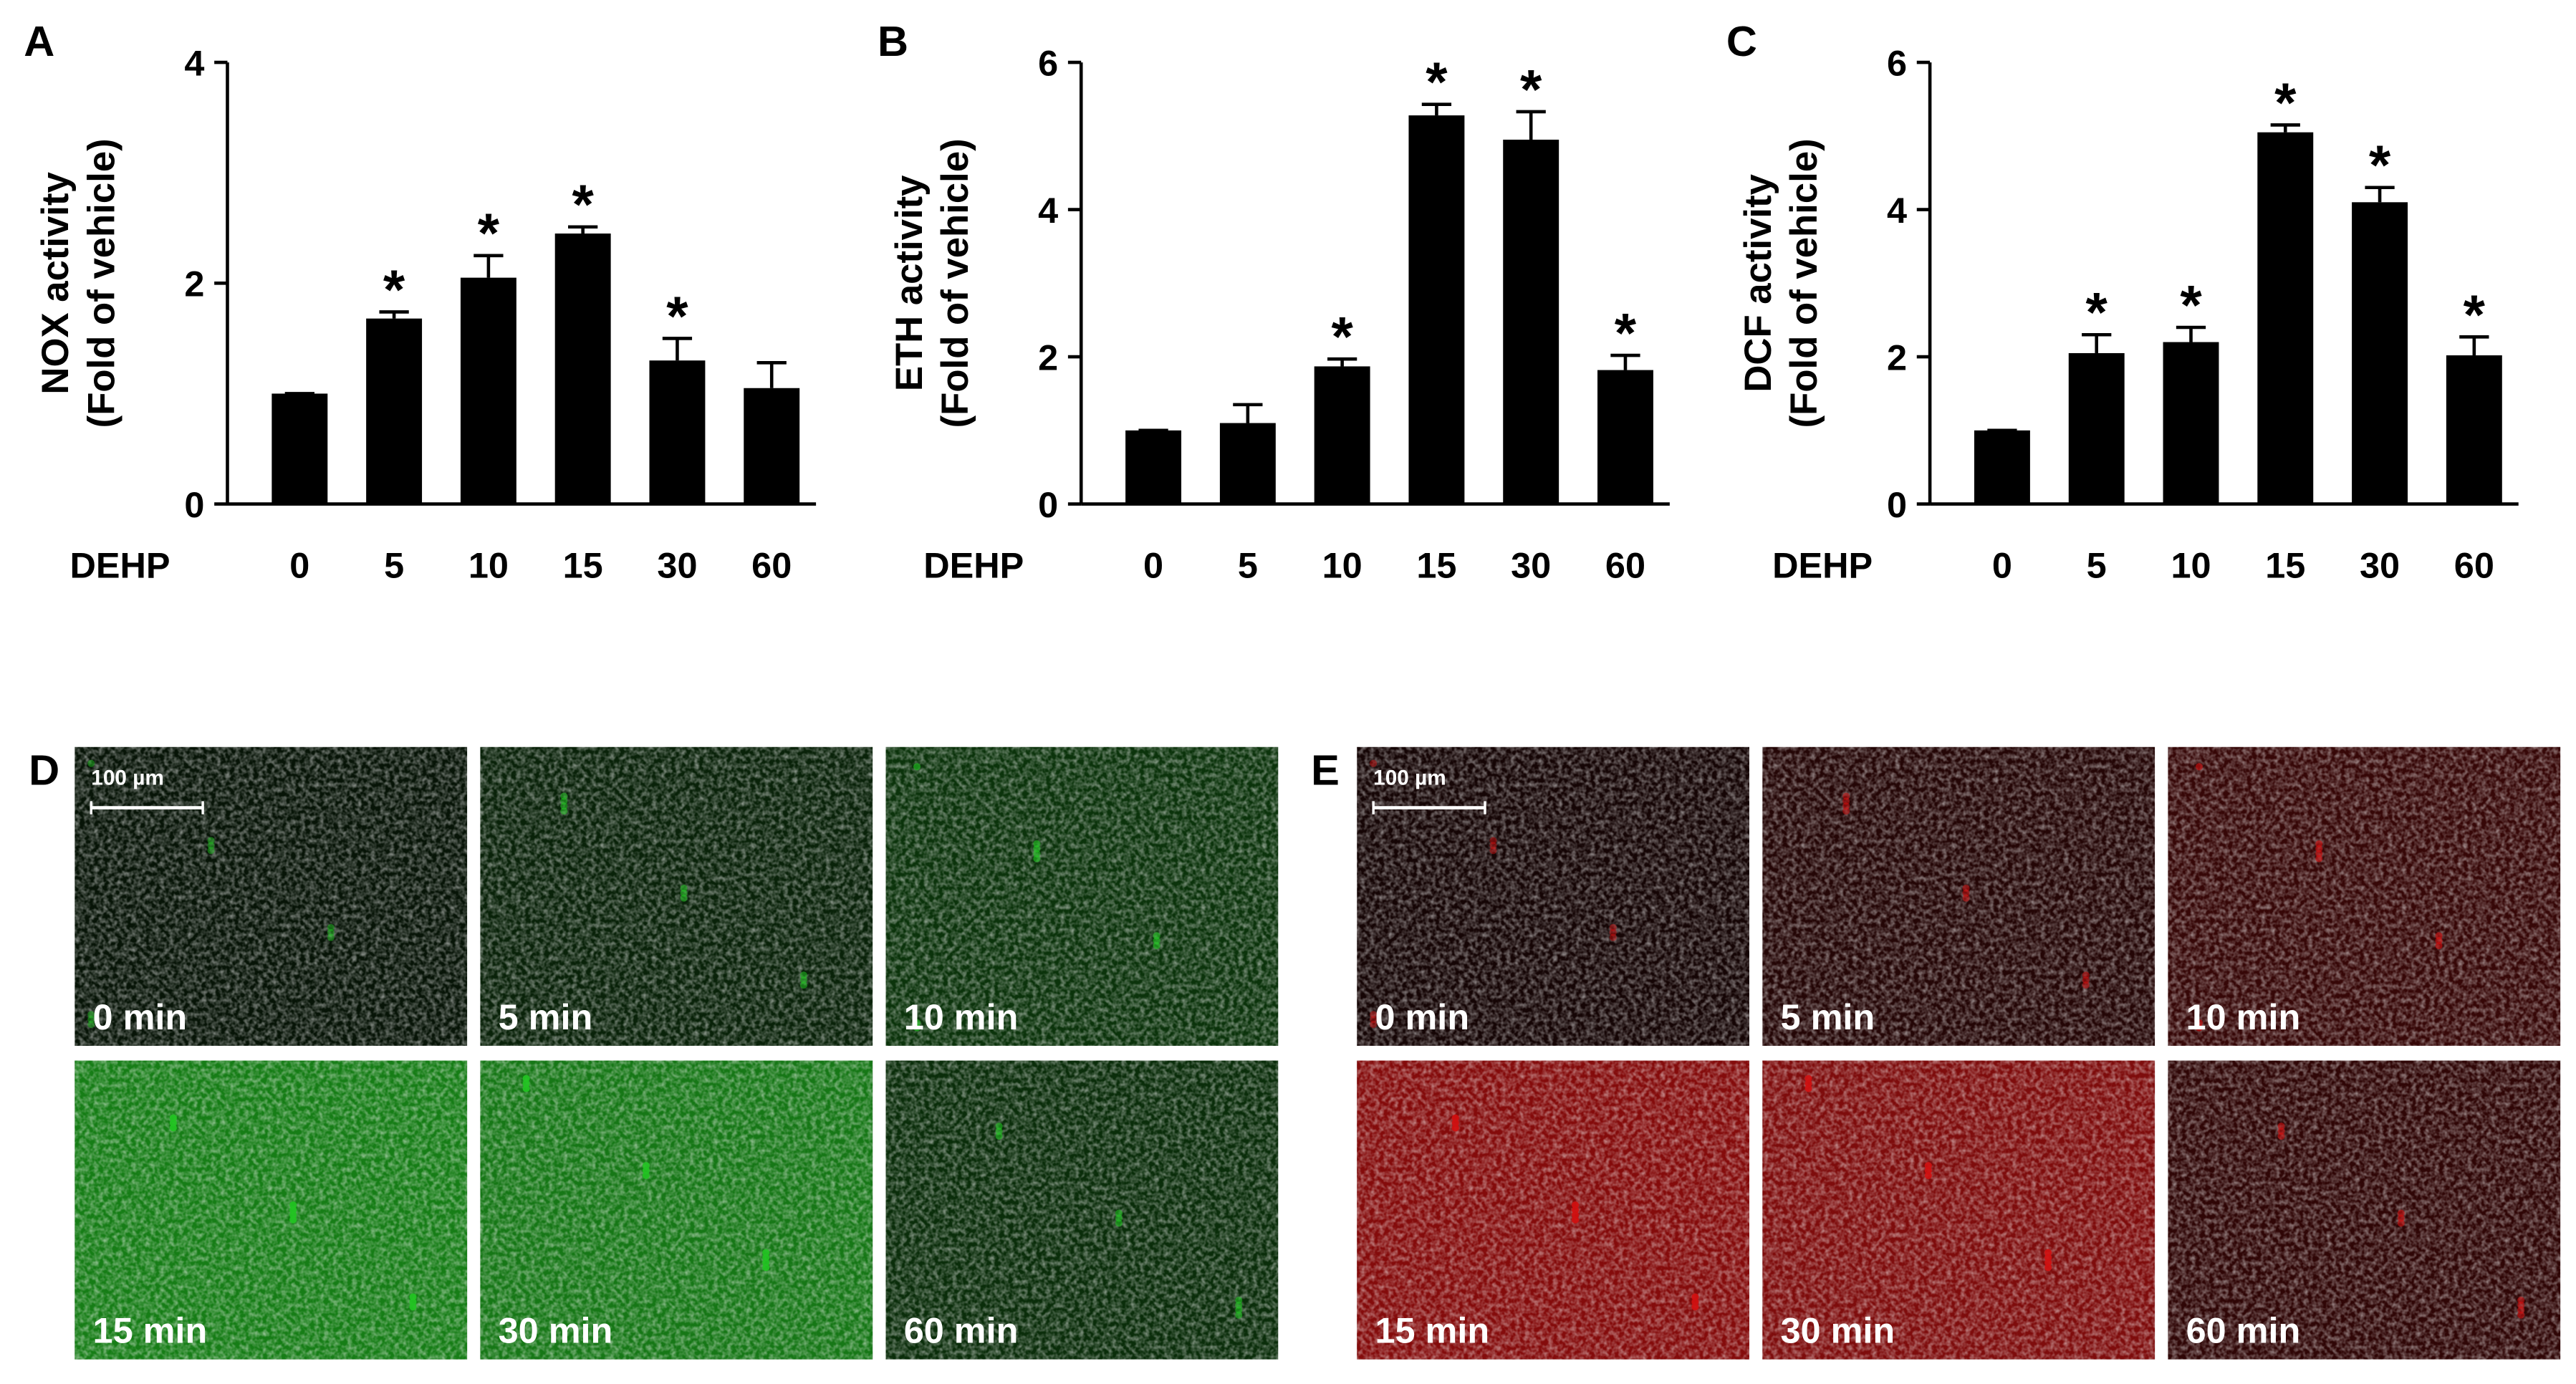 This screenshot has height=1384, width=2576. Describe the element at coordinates (271, 1210) in the screenshot. I see `micrograph: 15 min` at that location.